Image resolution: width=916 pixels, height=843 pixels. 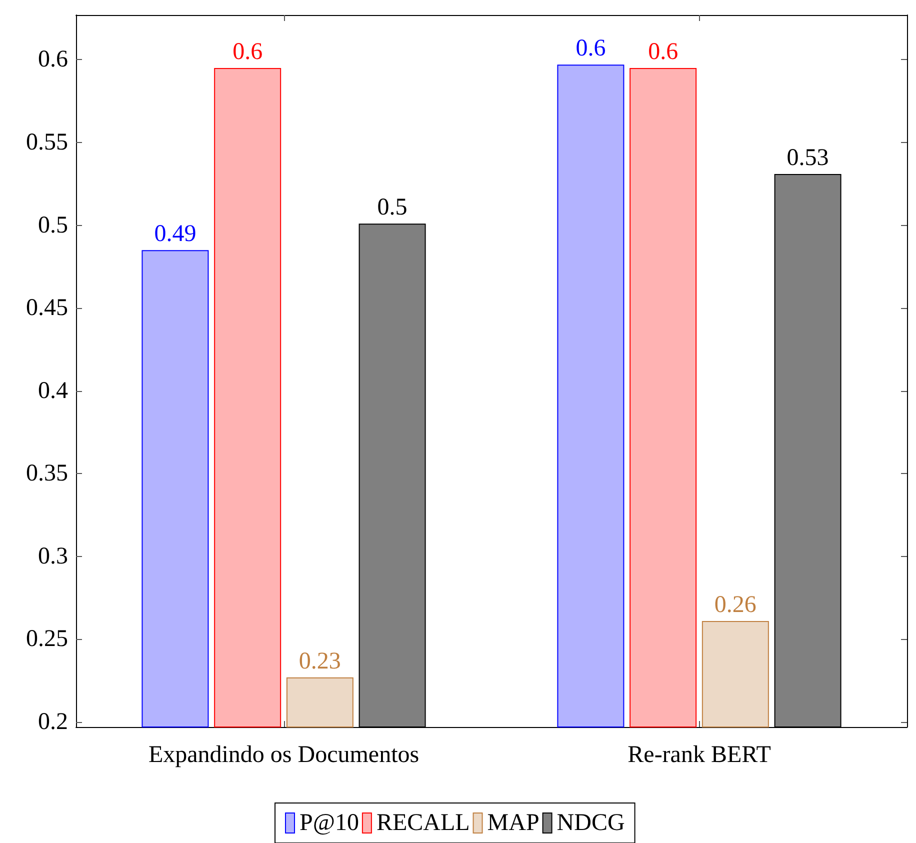 What do you see at coordinates (175, 234) in the screenshot?
I see `data-label: 0.49` at bounding box center [175, 234].